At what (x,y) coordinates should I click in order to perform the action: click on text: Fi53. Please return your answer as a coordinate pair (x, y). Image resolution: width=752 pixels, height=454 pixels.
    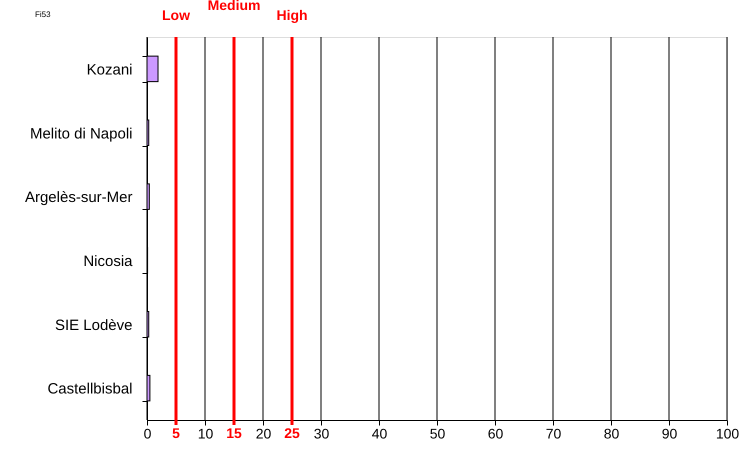
    Looking at the image, I should click on (43, 14).